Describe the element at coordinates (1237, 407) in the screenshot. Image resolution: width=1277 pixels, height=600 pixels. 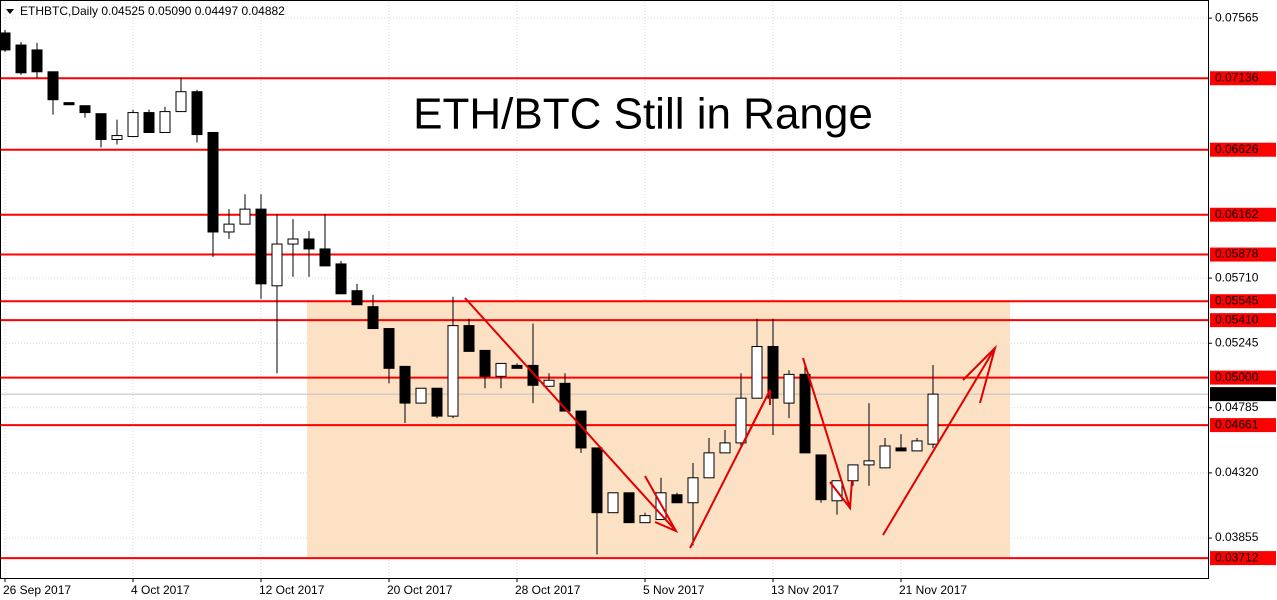
I see `y-tick-label: 0.04785` at that location.